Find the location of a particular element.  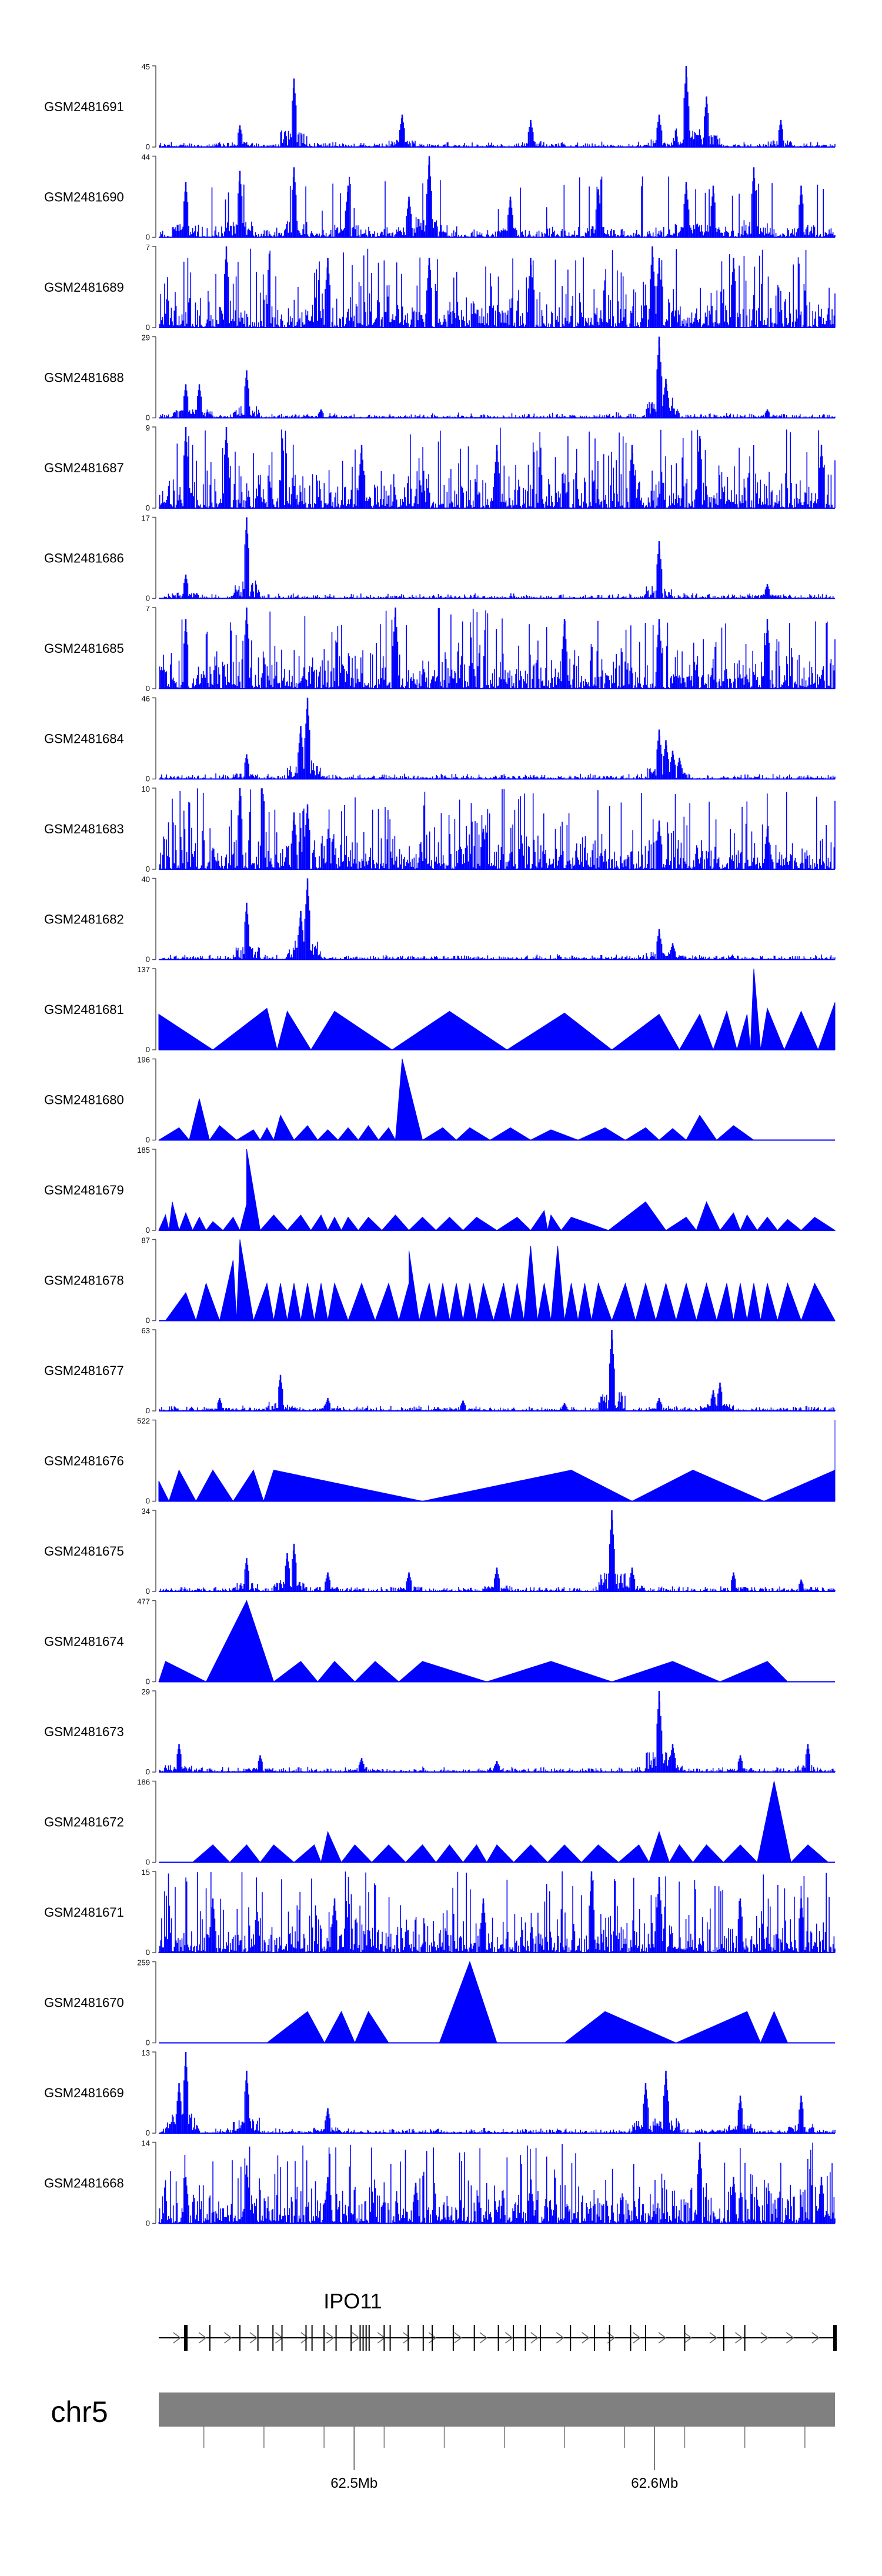

track-GSM2481685: GSM2481685 7 0 is located at coordinates (440, 648).